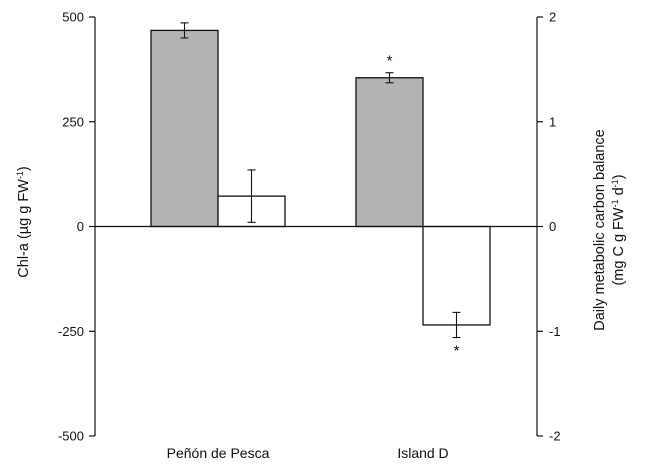  What do you see at coordinates (73, 121) in the screenshot?
I see `left-tick-label: 250` at bounding box center [73, 121].